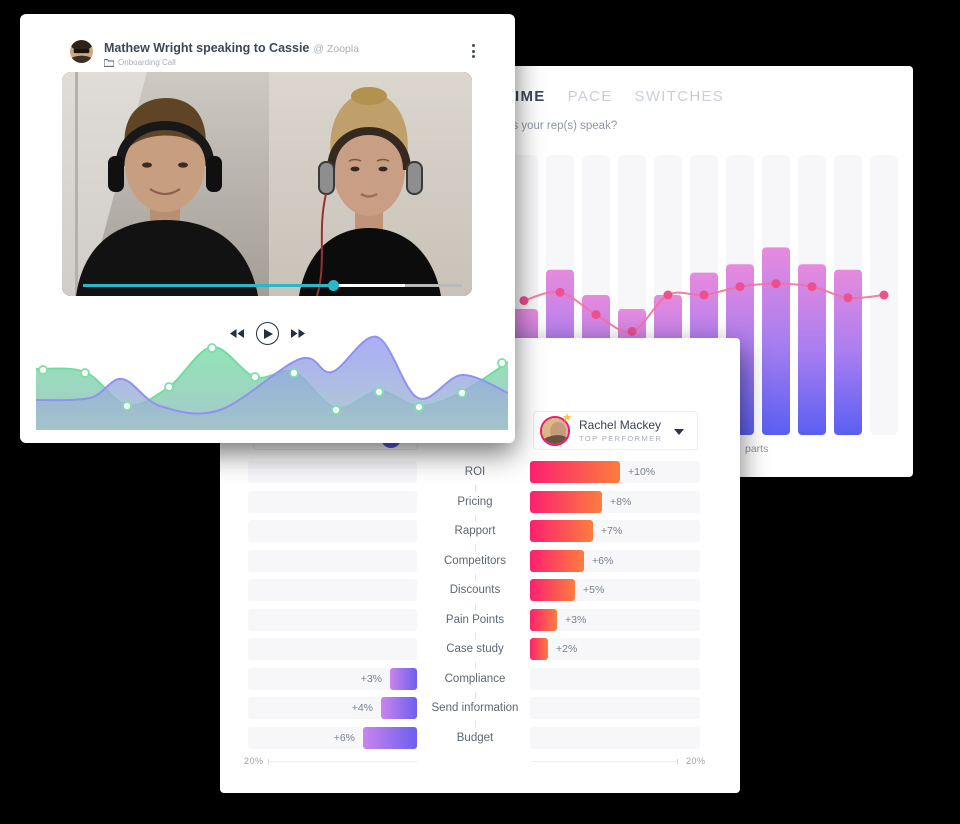 The height and width of the screenshot is (824, 960). What do you see at coordinates (562, 126) in the screenshot?
I see `talk-card-subtitle: es your rep(s) speak?` at bounding box center [562, 126].